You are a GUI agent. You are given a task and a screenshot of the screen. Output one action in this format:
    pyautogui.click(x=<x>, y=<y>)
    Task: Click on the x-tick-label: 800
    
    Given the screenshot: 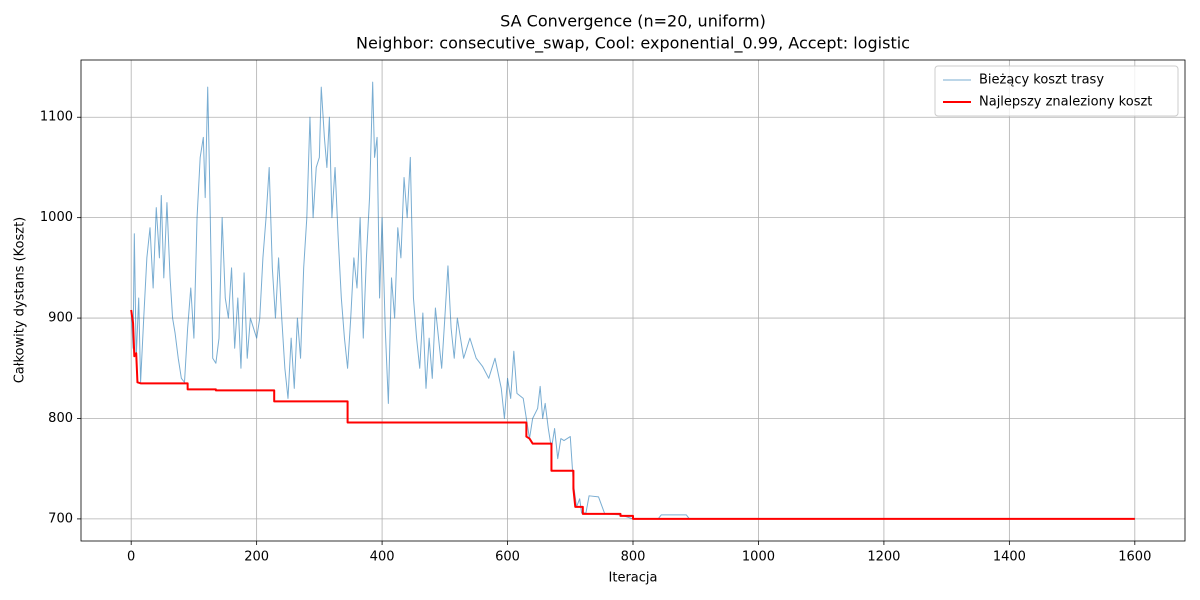 What is the action you would take?
    pyautogui.click(x=633, y=557)
    